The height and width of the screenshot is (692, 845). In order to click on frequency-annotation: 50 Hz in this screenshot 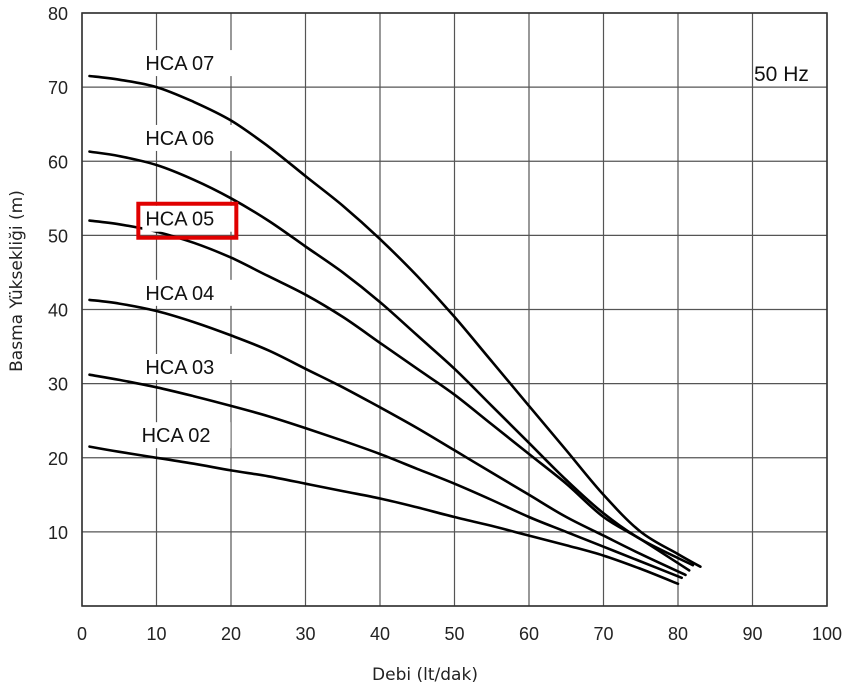, I will do `click(781, 74)`.